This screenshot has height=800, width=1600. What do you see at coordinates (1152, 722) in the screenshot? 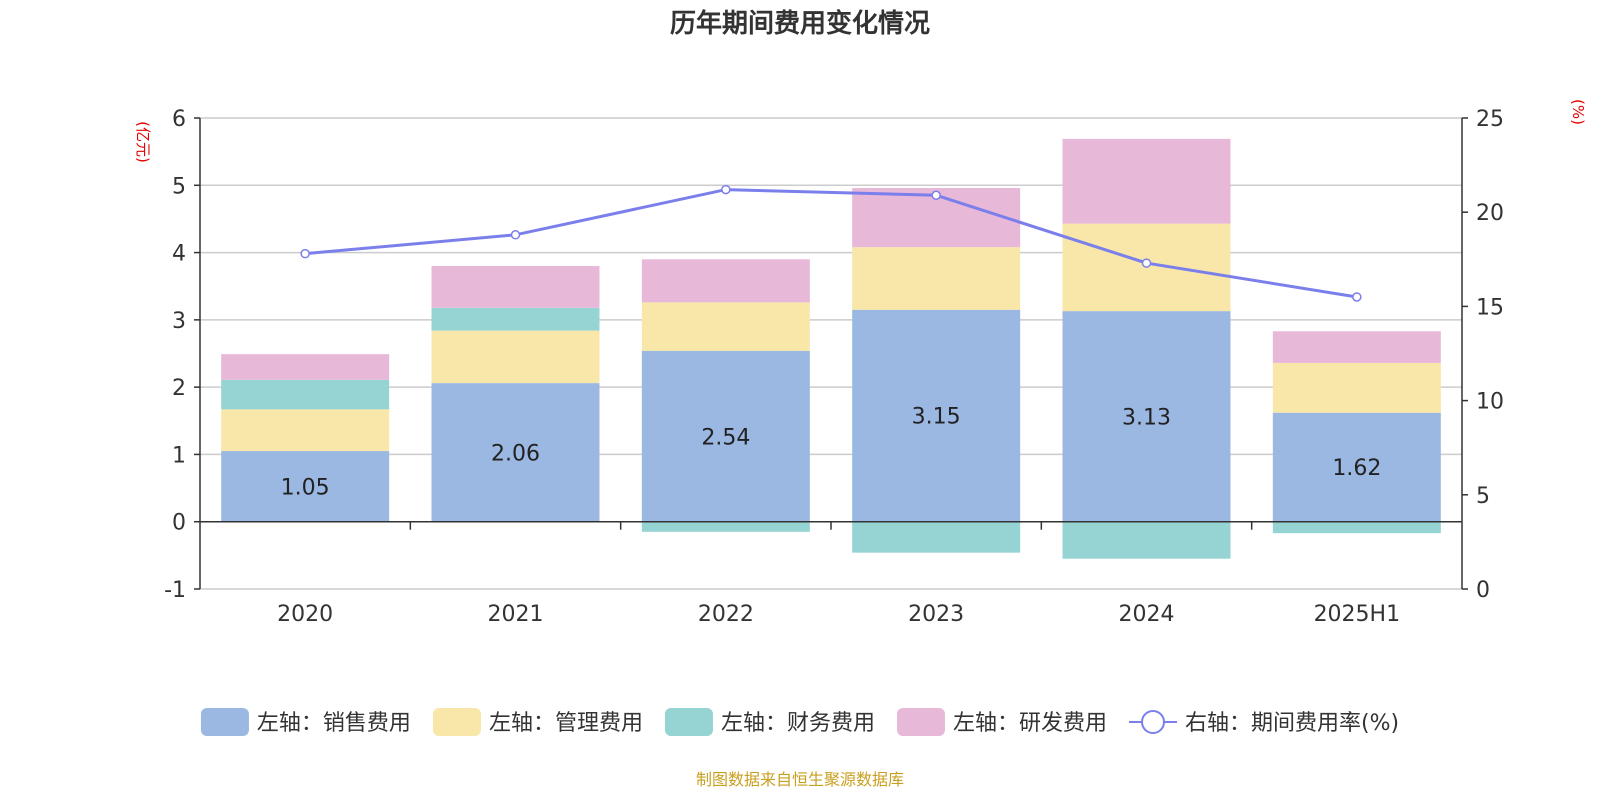
I see `legend-marker-icon` at bounding box center [1152, 722].